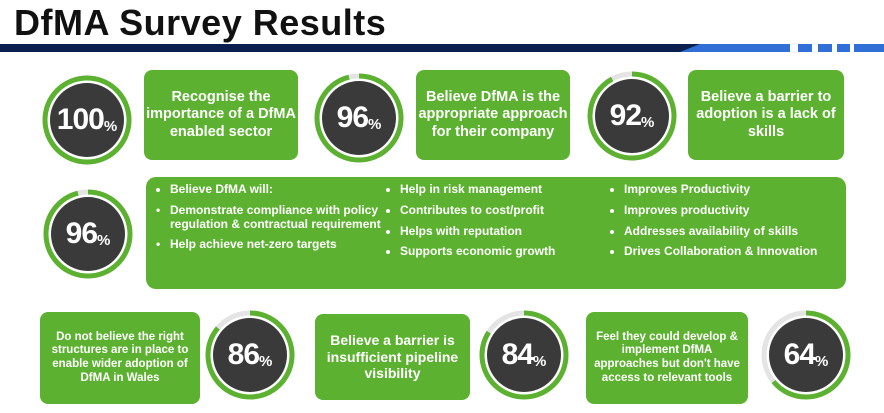  I want to click on page-title: DfMA Survey Results, so click(200, 22).